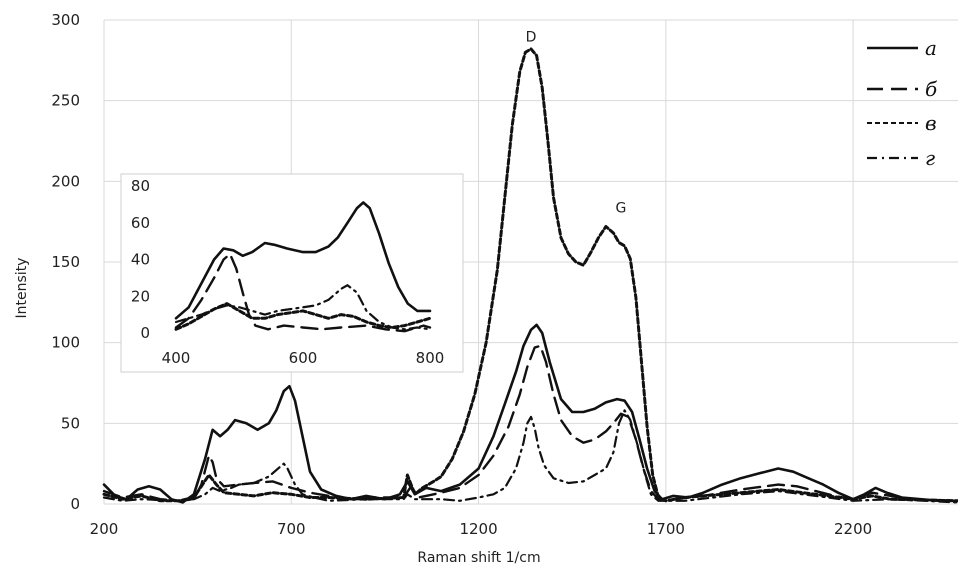  I want to click on legend-item-a: а, so click(902, 48).